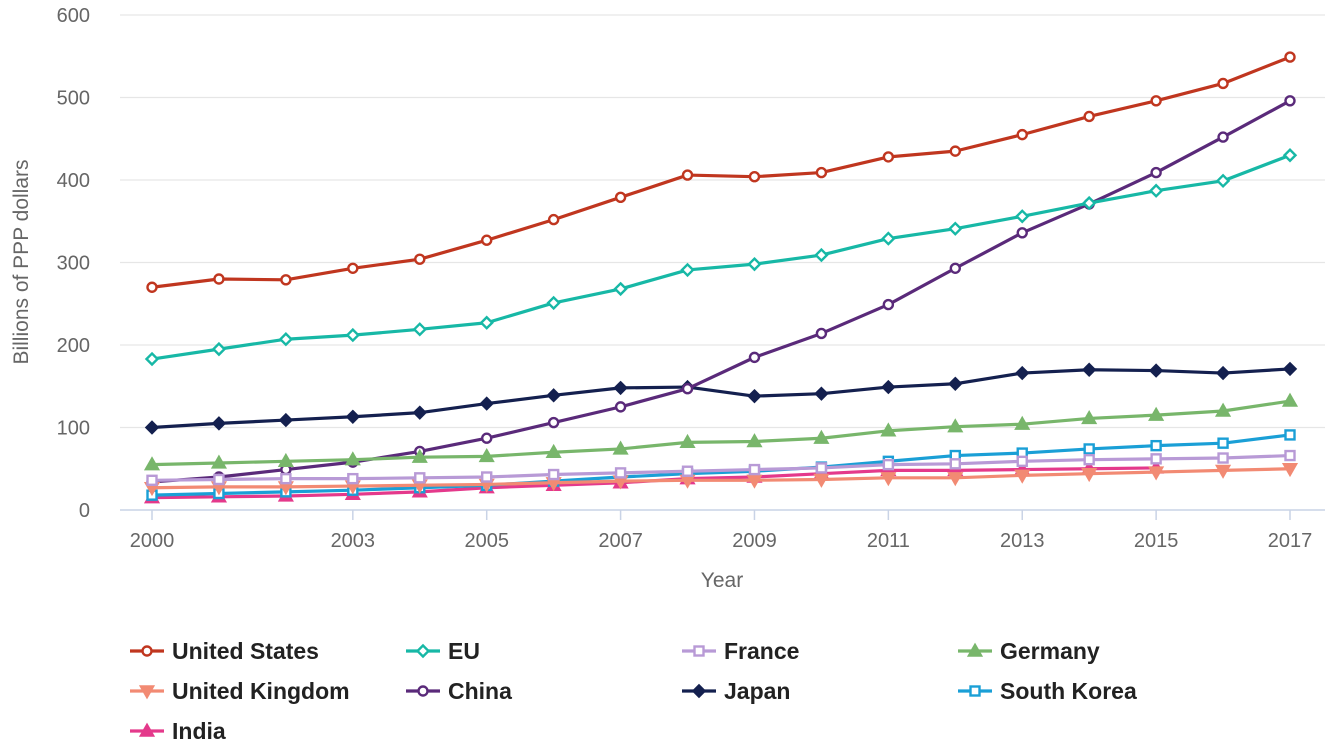 This screenshot has width=1332, height=744. I want to click on legend-item-united-states: United States, so click(224, 651).